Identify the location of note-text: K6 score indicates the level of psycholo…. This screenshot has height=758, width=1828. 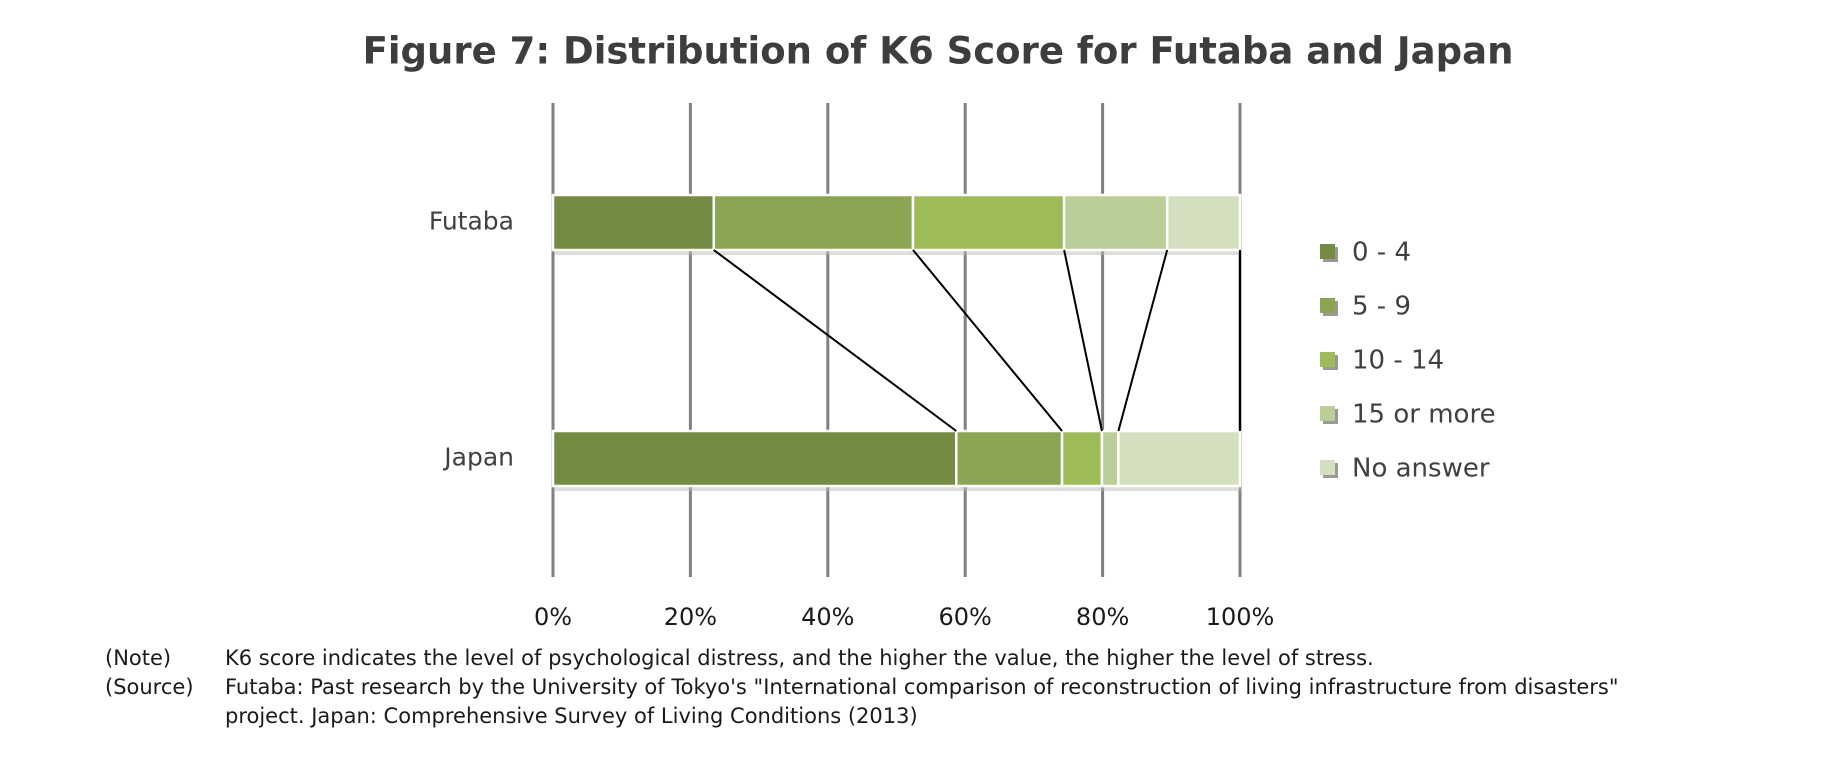
(799, 658).